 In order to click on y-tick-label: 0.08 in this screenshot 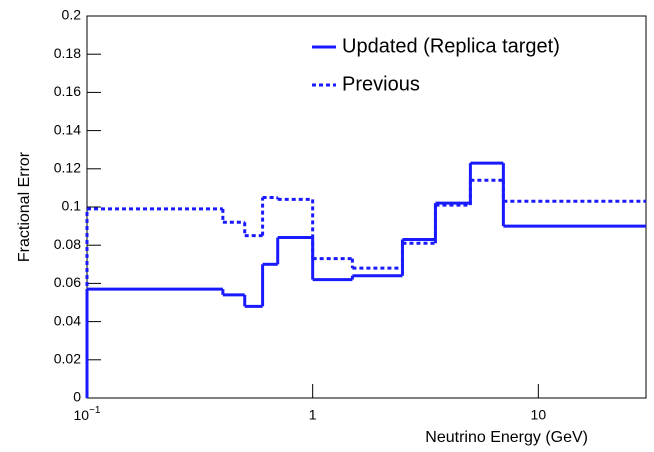, I will do `click(67, 244)`.